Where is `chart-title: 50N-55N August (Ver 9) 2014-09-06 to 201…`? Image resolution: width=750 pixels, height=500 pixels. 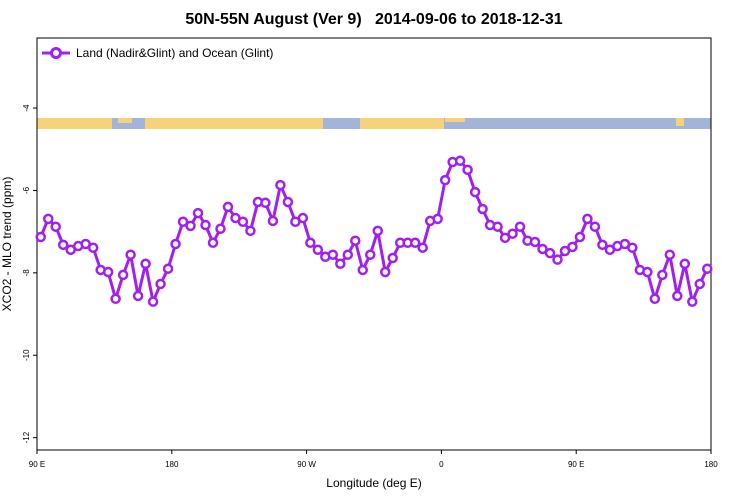
chart-title: 50N-55N August (Ver 9) 2014-09-06 to 201… is located at coordinates (373, 19).